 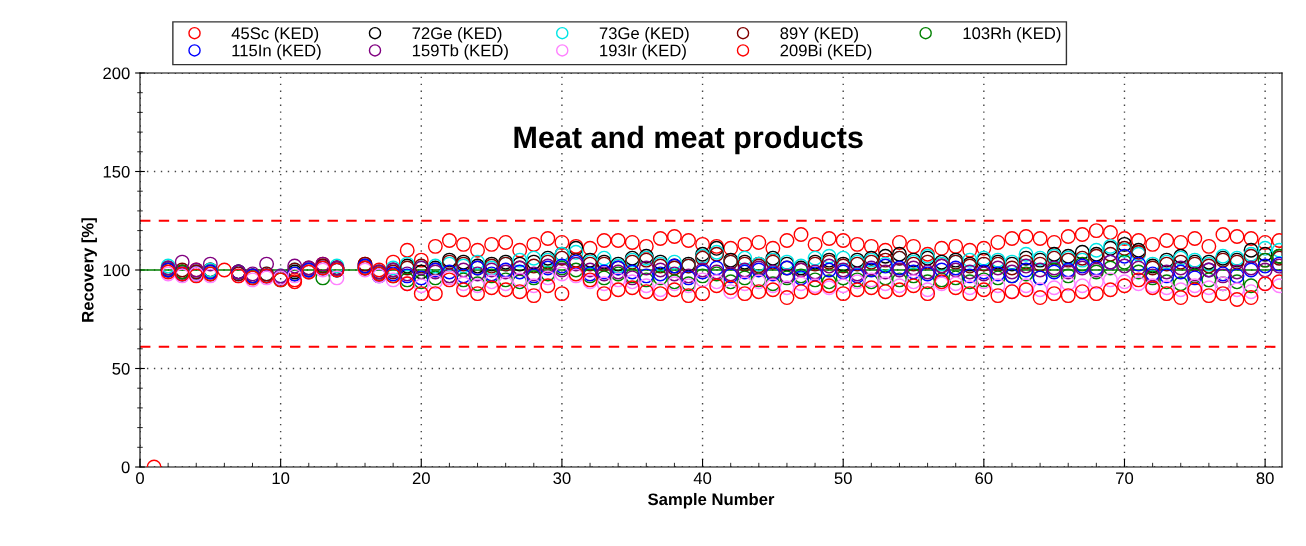 What do you see at coordinates (1265, 478) in the screenshot?
I see `x-tick-label: 80` at bounding box center [1265, 478].